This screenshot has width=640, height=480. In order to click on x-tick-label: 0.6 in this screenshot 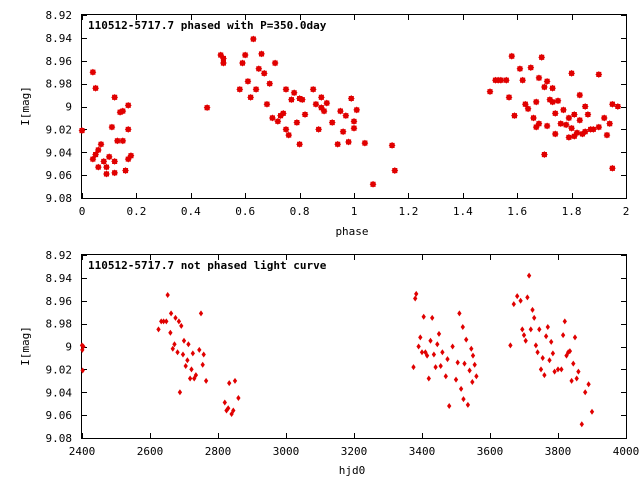, I will do `click(245, 211)`.